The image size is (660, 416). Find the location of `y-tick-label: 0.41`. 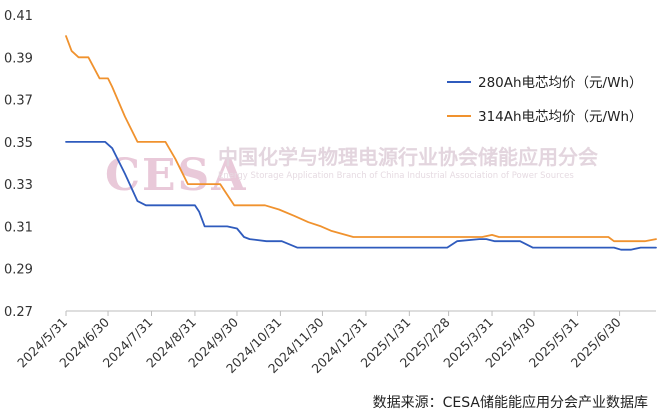

y-tick-label: 0.41 is located at coordinates (18, 16).